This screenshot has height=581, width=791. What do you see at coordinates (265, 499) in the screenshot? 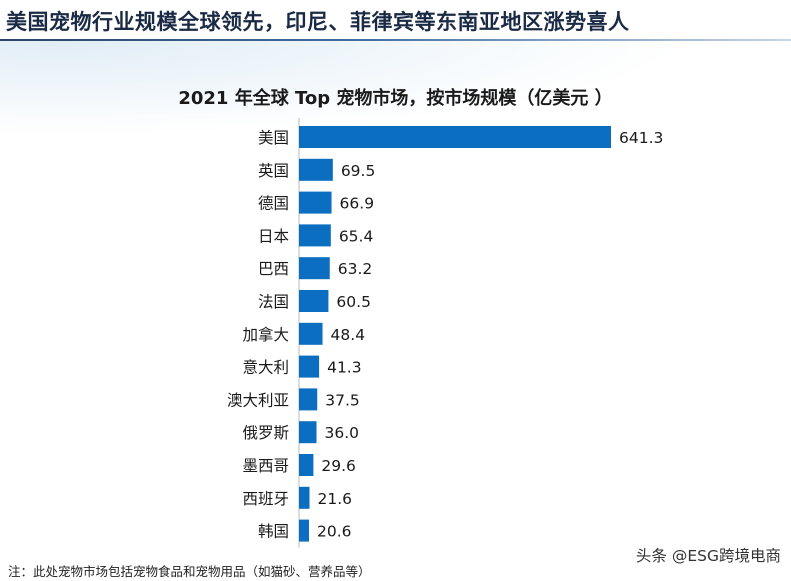
I see `category-label: 西班牙` at bounding box center [265, 499].